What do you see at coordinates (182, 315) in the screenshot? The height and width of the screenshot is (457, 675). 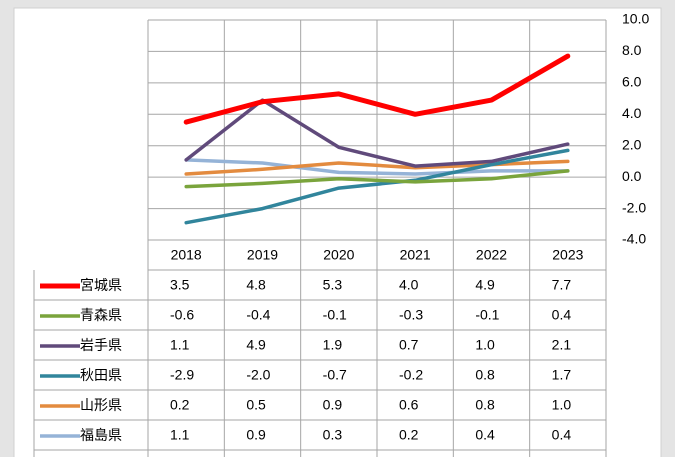 I see `table-cell: -0.6` at bounding box center [182, 315].